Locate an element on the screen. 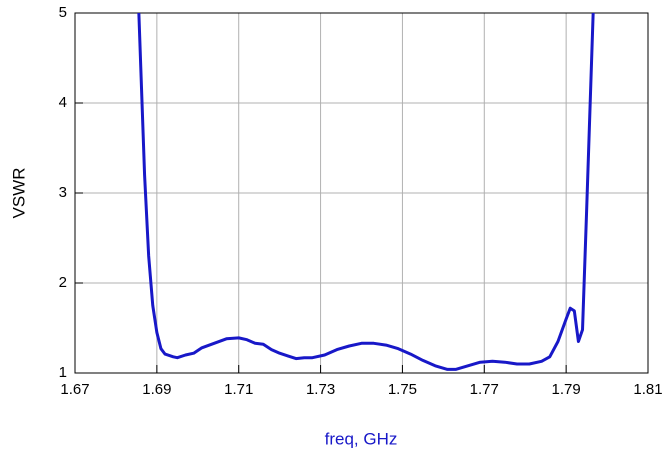 The image size is (664, 455). y-tick-label: 2 is located at coordinates (63, 282).